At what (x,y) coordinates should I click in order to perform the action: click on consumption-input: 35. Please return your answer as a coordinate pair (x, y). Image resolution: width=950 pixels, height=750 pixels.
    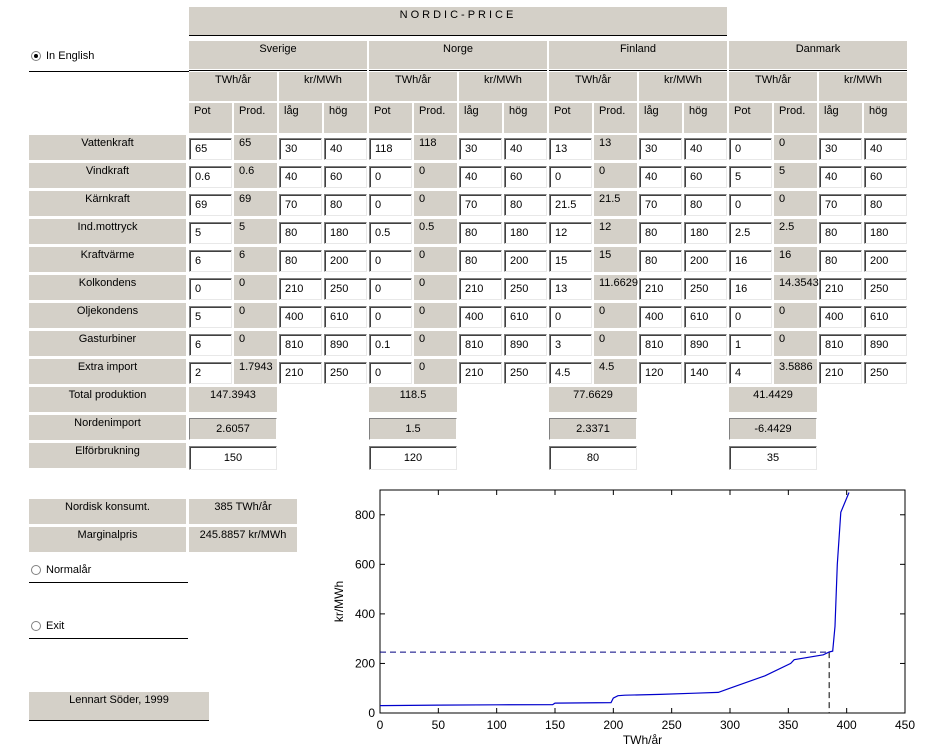
    Looking at the image, I should click on (773, 458).